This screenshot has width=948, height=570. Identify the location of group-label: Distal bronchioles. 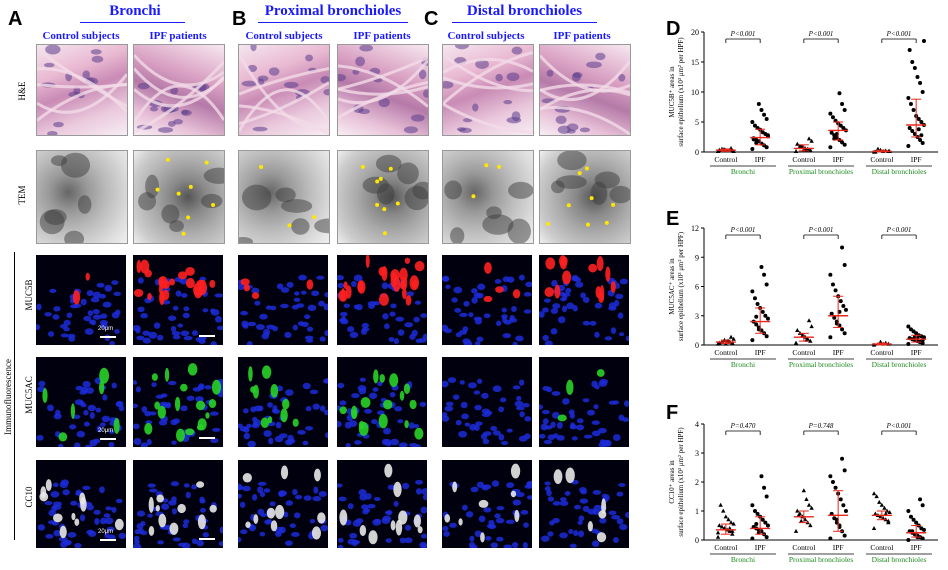
(899, 364).